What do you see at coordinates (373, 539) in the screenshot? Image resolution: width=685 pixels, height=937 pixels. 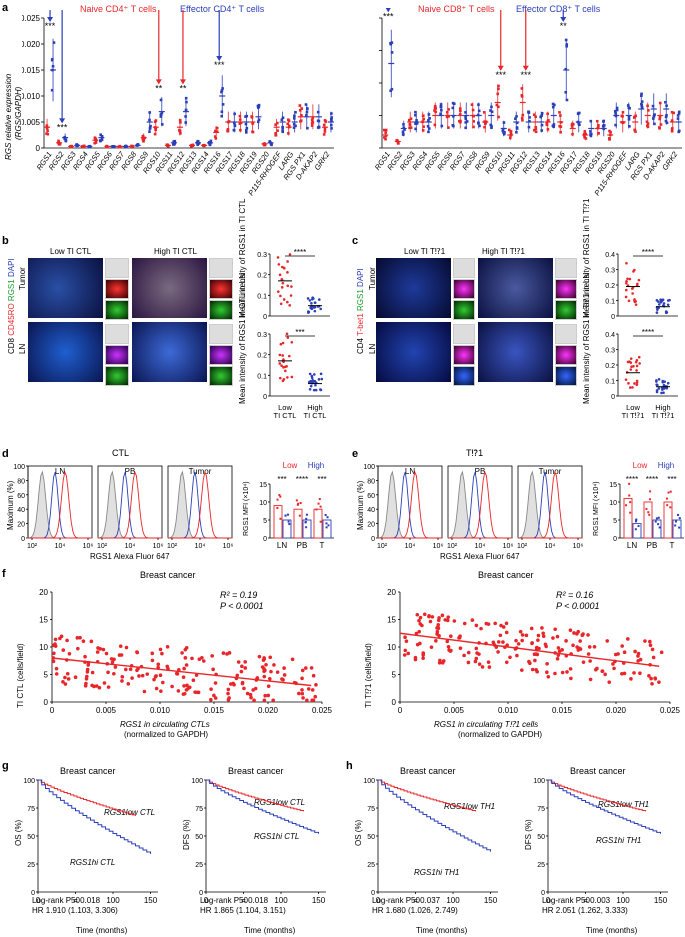 I see `hist-ytick-label: 0` at bounding box center [373, 539].